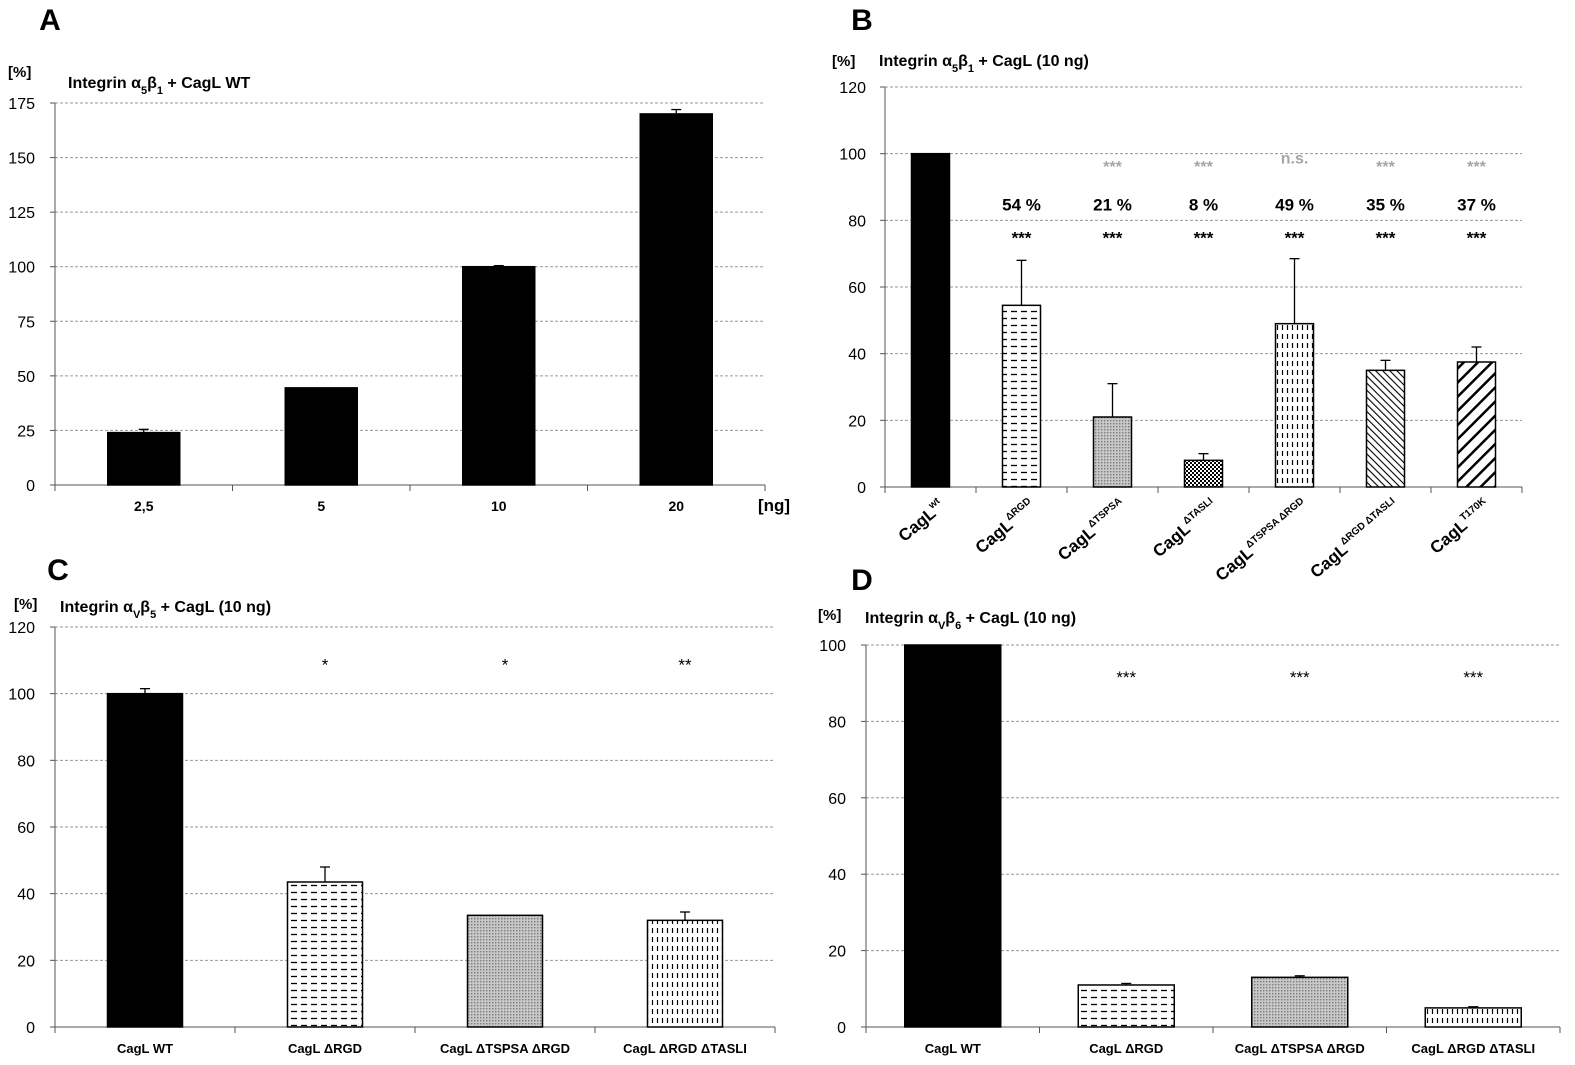 The width and height of the screenshot is (1575, 1065). Describe the element at coordinates (1021, 204) in the screenshot. I see `percent-label: 54 %` at that location.